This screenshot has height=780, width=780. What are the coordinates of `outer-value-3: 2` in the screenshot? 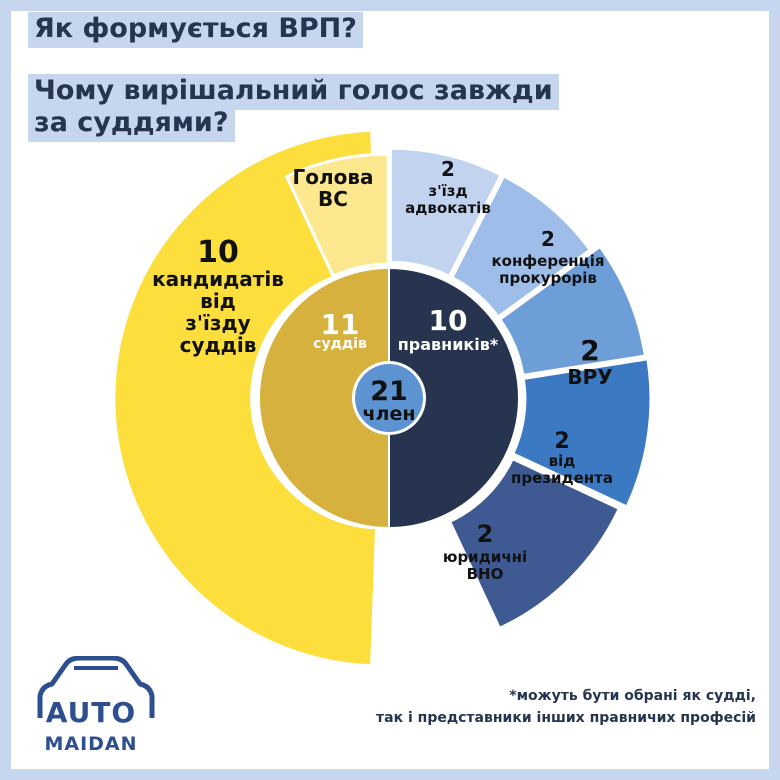 It's located at (548, 239).